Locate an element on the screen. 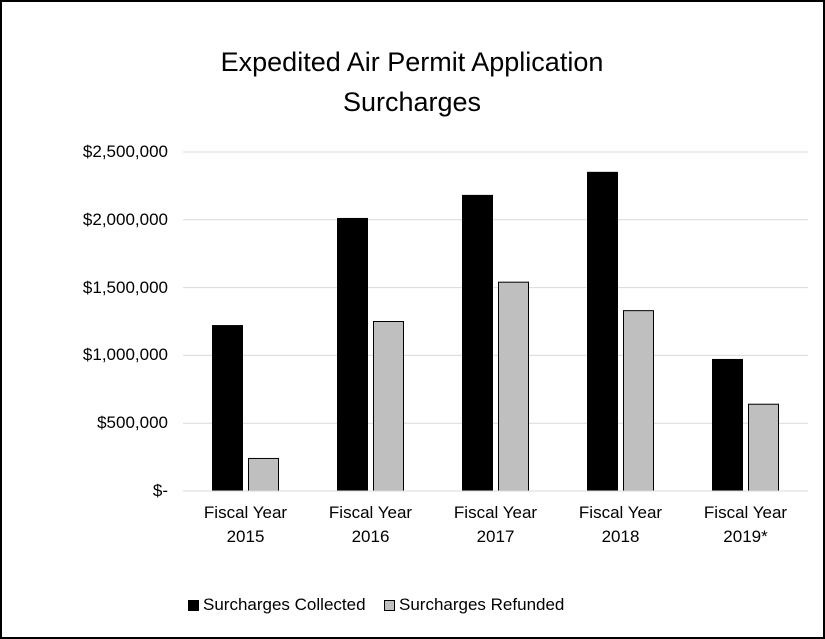  x-tick-label: Fiscal Year 2018 is located at coordinates (620, 524).